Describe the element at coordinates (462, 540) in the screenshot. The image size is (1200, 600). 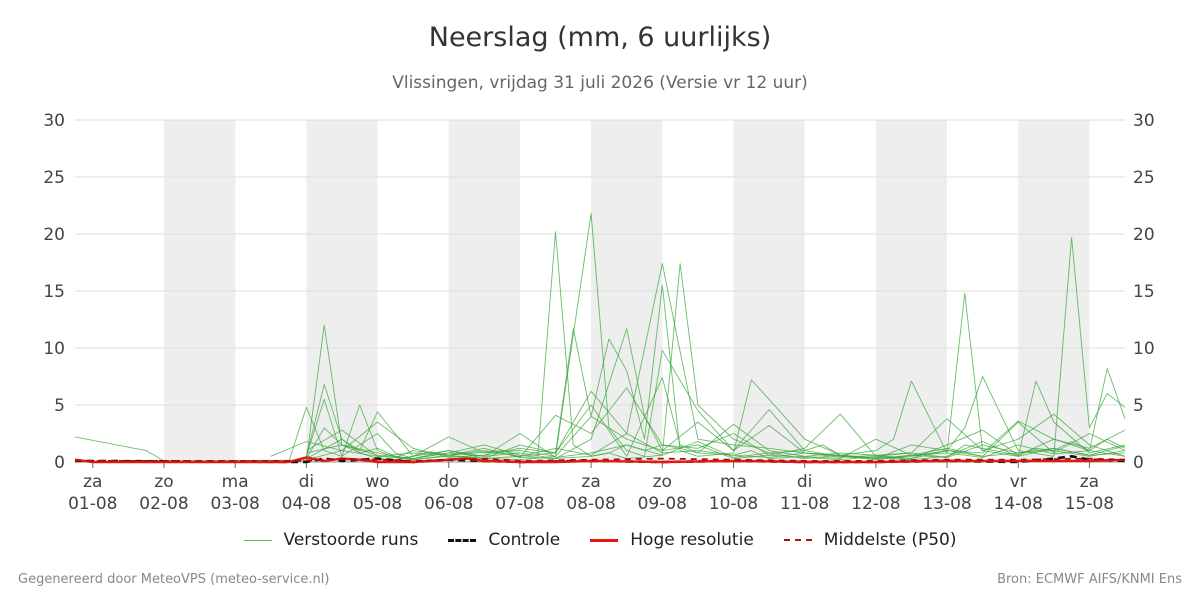
I see `legend-swatch-control` at that location.